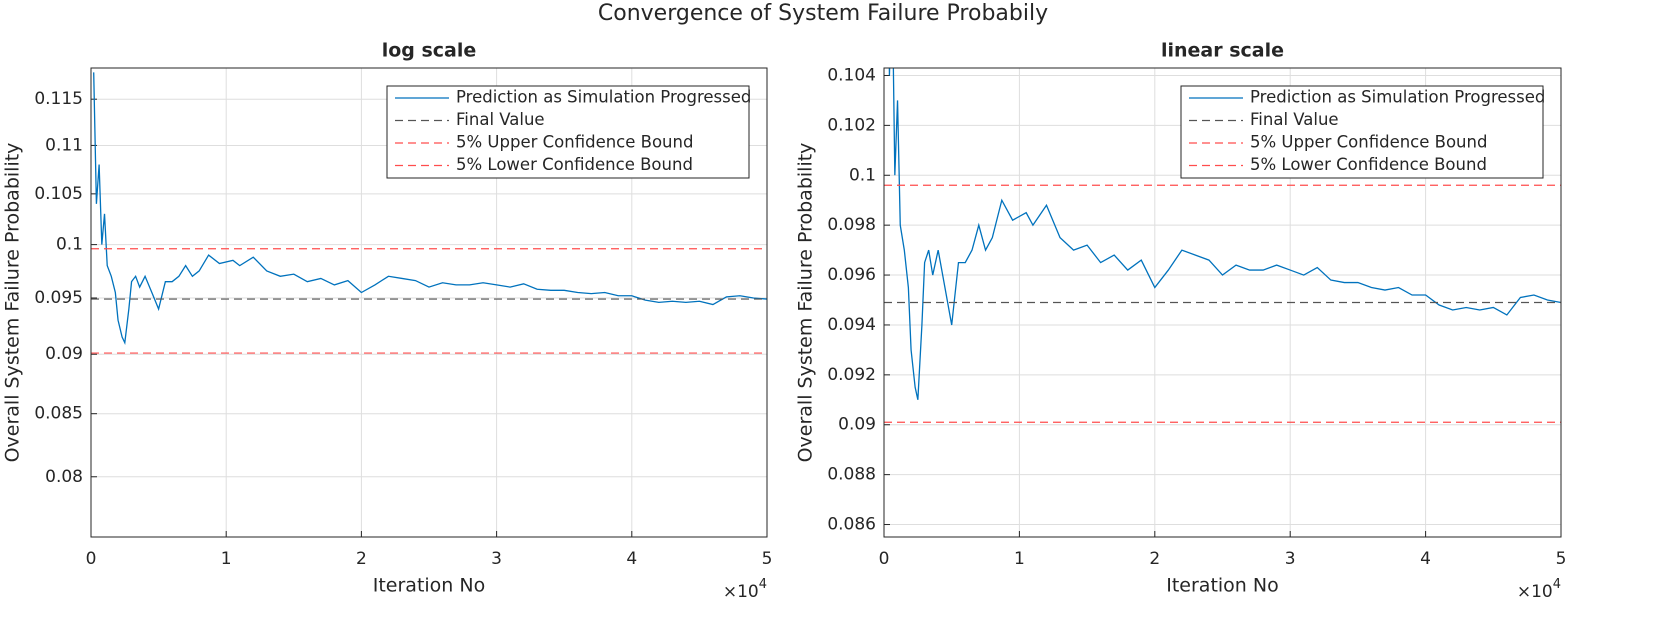 The image size is (1654, 633). What do you see at coordinates (851, 525) in the screenshot?
I see `y-tick-label: 0.086` at bounding box center [851, 525].